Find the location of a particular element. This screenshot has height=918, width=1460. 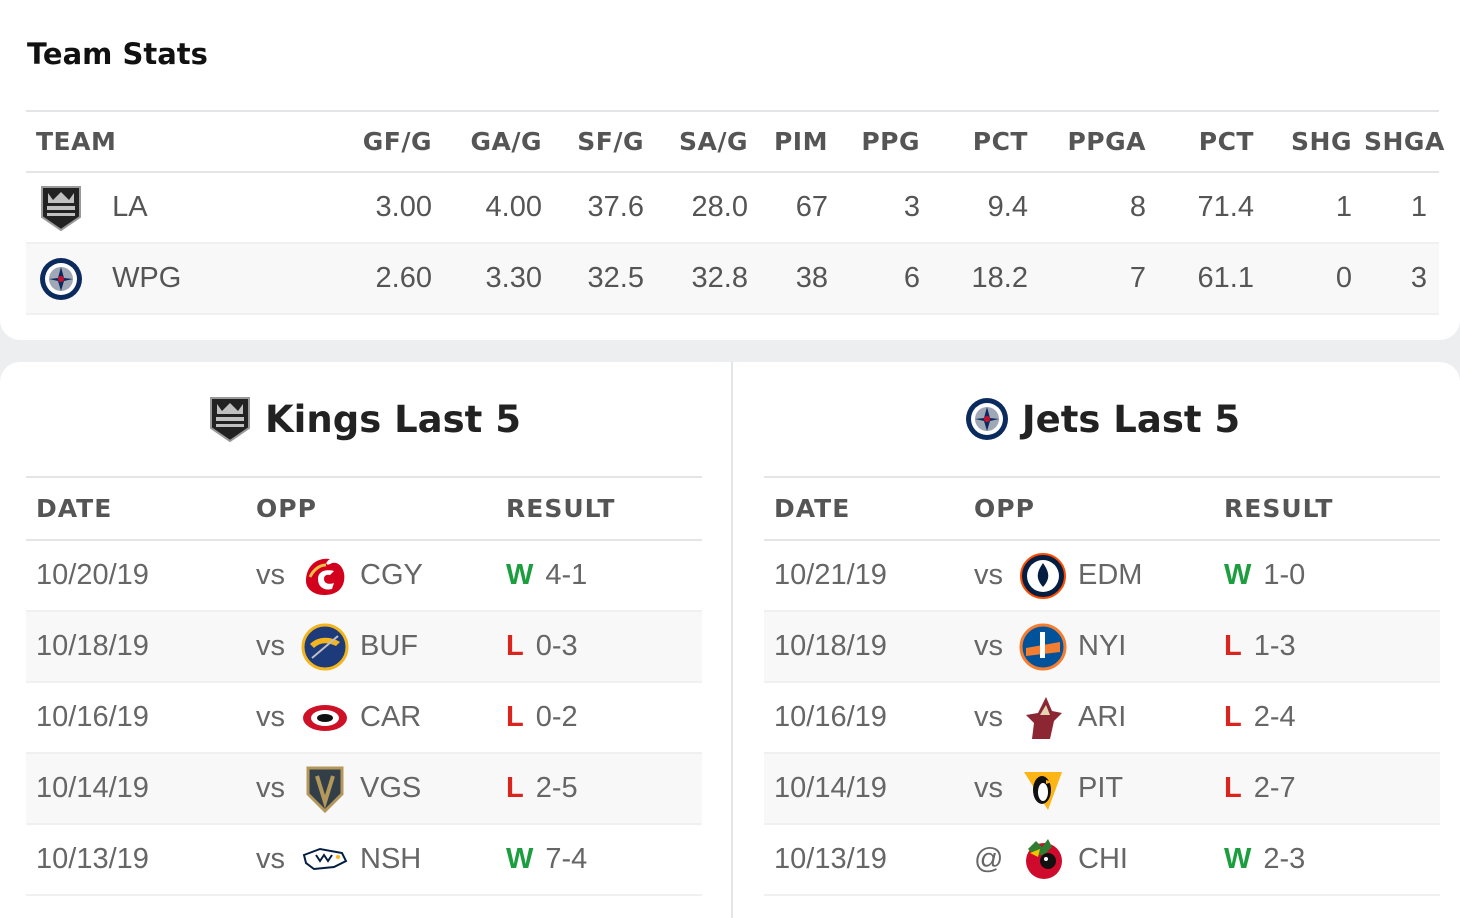

game-opp-abbr: NYI is located at coordinates (1102, 646).